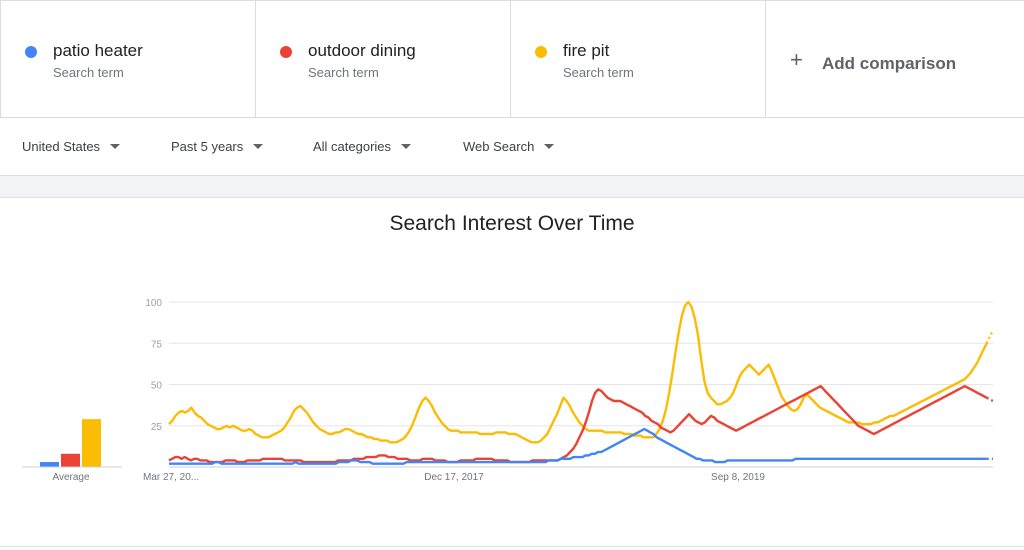  What do you see at coordinates (157, 344) in the screenshot?
I see `y-tick-label: 75` at bounding box center [157, 344].